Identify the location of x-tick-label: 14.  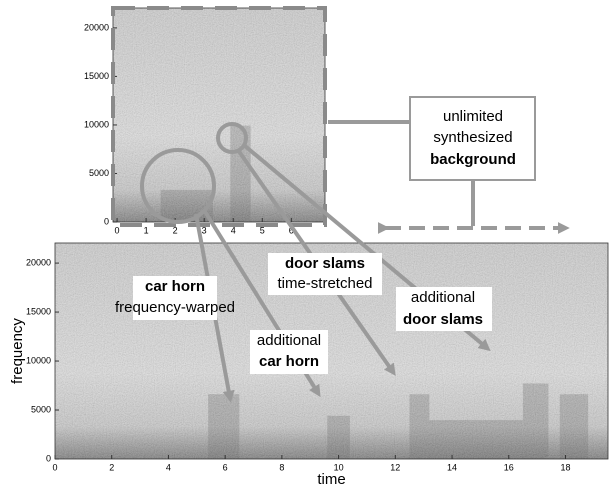
(452, 467).